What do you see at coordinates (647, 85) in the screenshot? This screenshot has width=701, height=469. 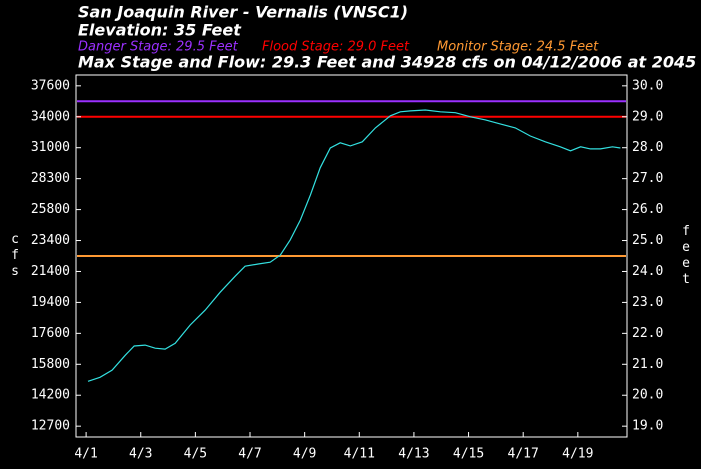 I see `y2-tick-label: 30.0` at bounding box center [647, 85].